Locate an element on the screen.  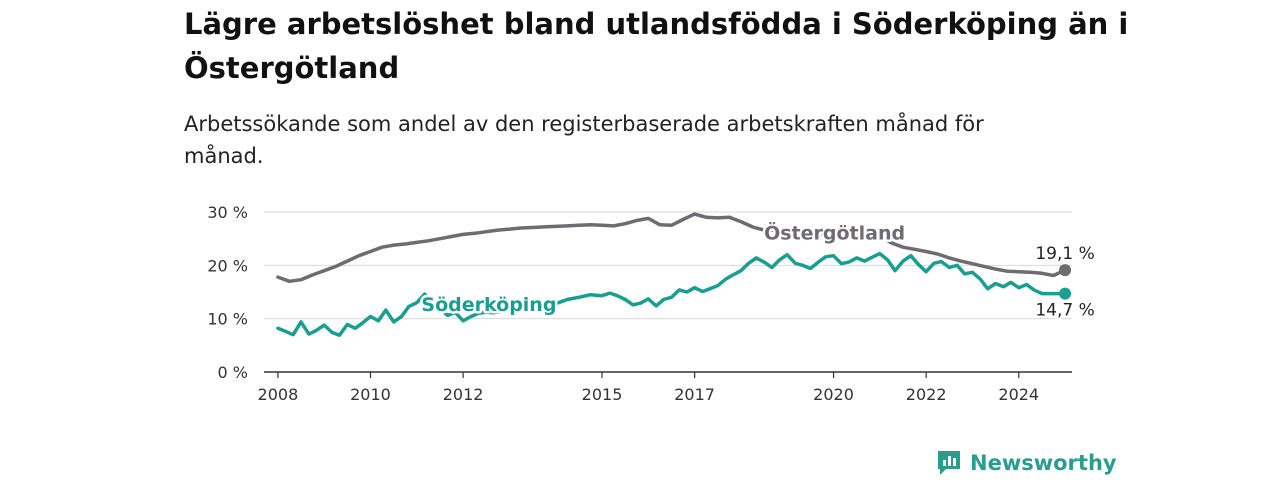
series-label-soderkoping: Söderköping is located at coordinates (488, 305).